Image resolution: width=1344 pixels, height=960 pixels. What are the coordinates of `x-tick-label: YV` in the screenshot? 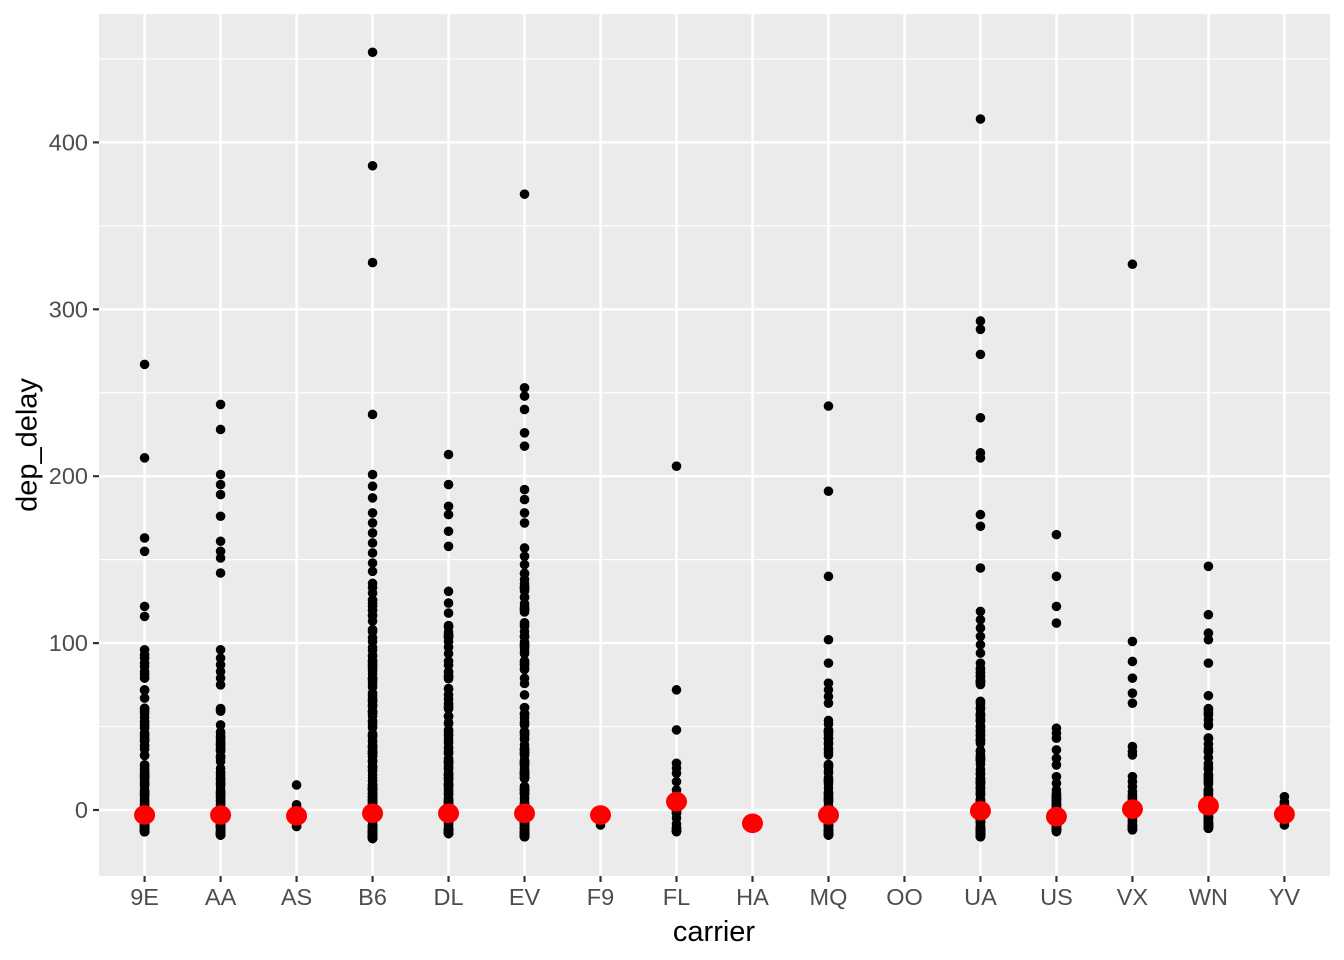 It's located at (1285, 897).